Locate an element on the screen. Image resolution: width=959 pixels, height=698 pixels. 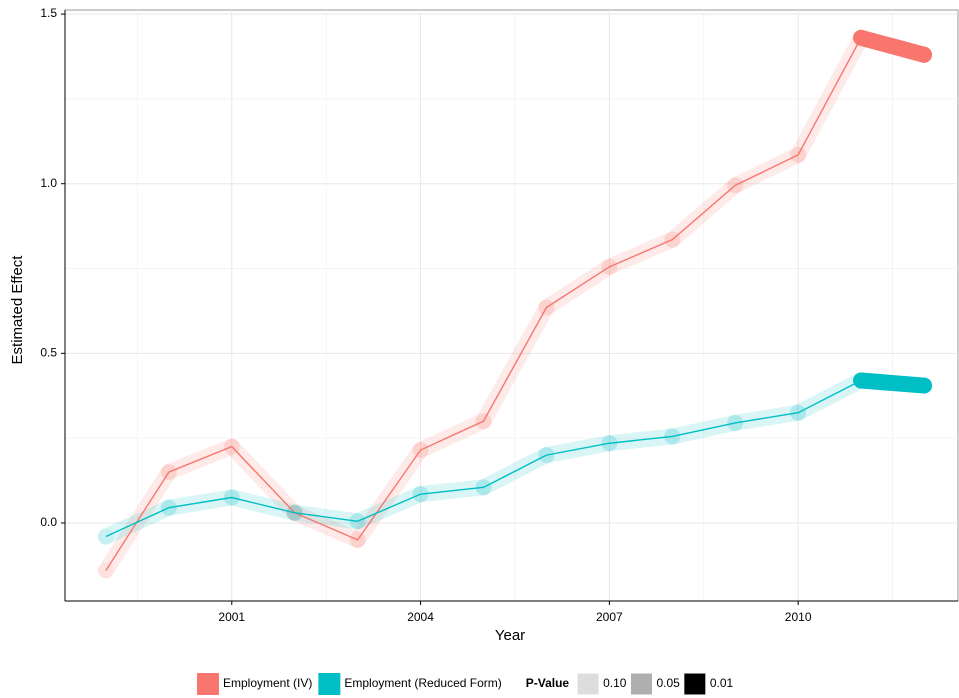
y-tick-label: 1.0 is located at coordinates (48, 183).